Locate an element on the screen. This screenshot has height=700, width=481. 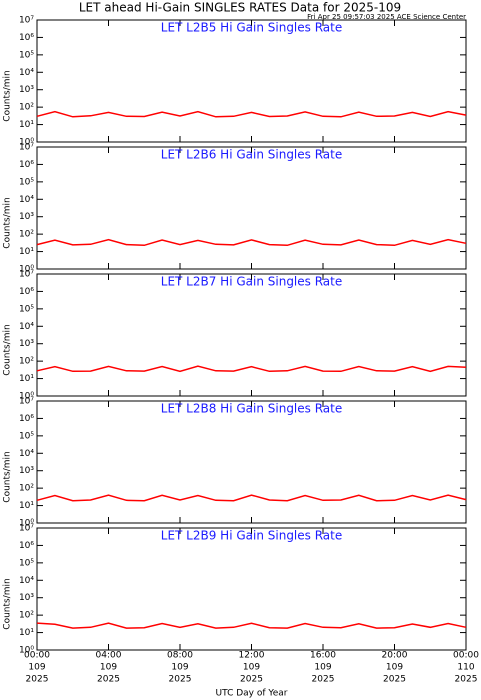
x-tick-label: 12:00 is located at coordinates (252, 656).